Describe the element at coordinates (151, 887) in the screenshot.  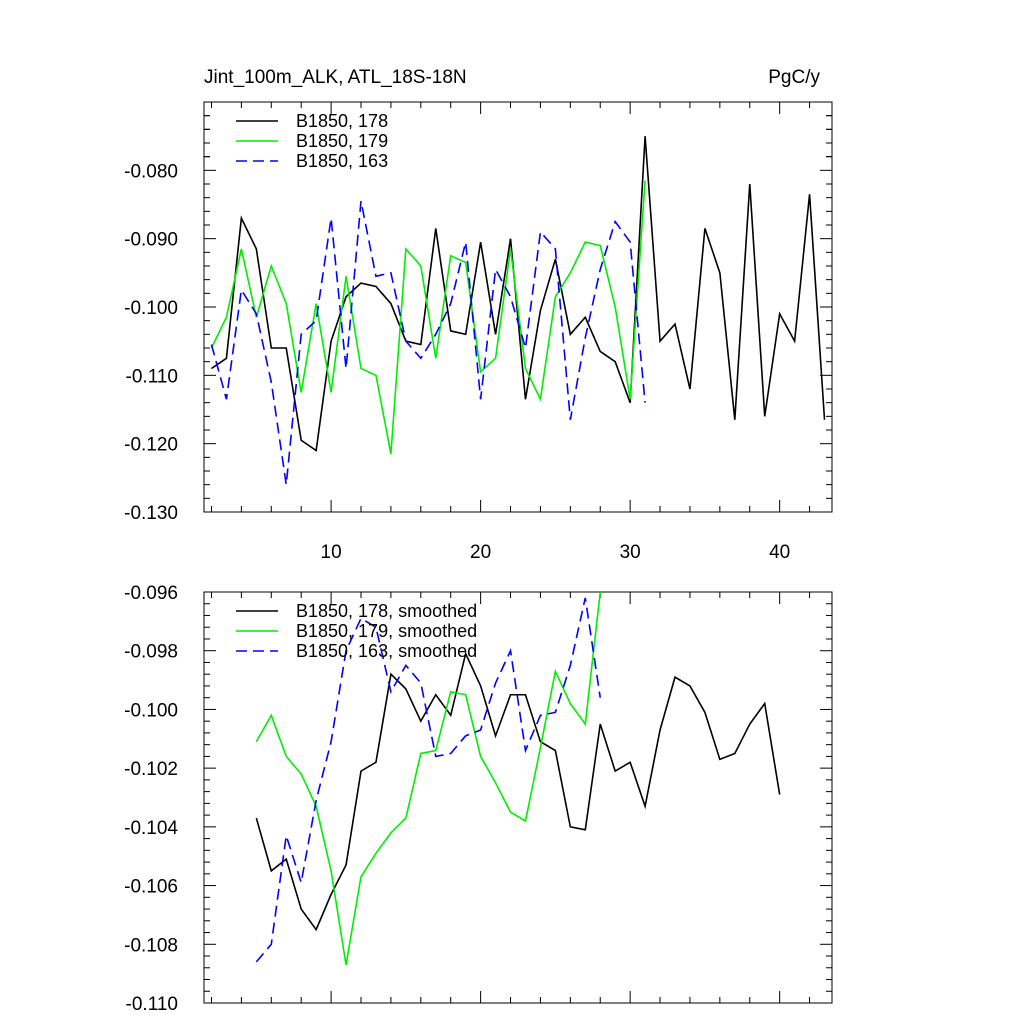
I see `y-tick-label: -0.106` at that location.